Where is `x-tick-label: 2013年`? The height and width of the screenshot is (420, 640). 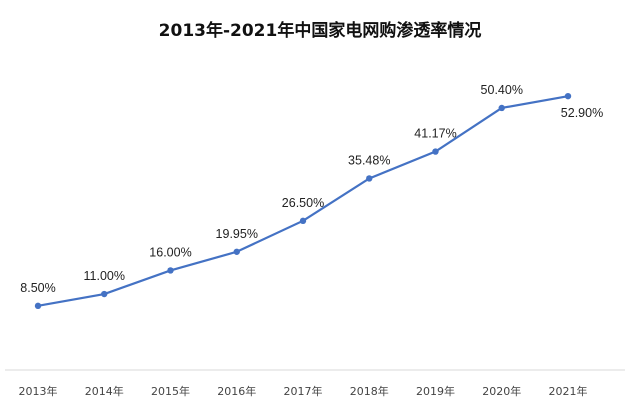 x-tick-label: 2013年 is located at coordinates (38, 391).